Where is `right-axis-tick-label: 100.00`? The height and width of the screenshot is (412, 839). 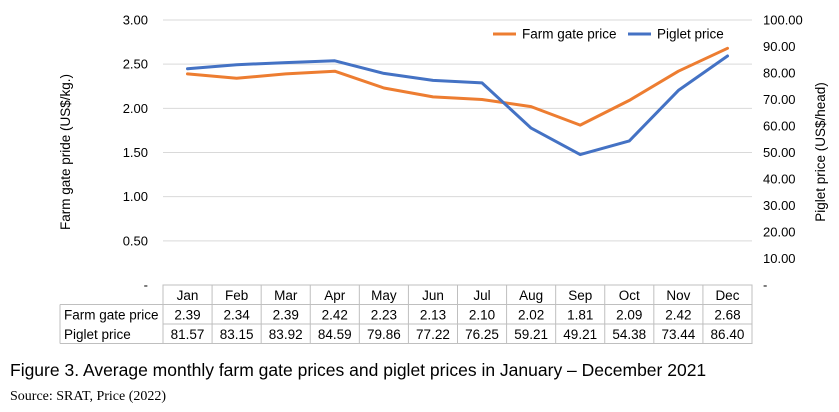
right-axis-tick-label: 100.00 is located at coordinates (783, 20).